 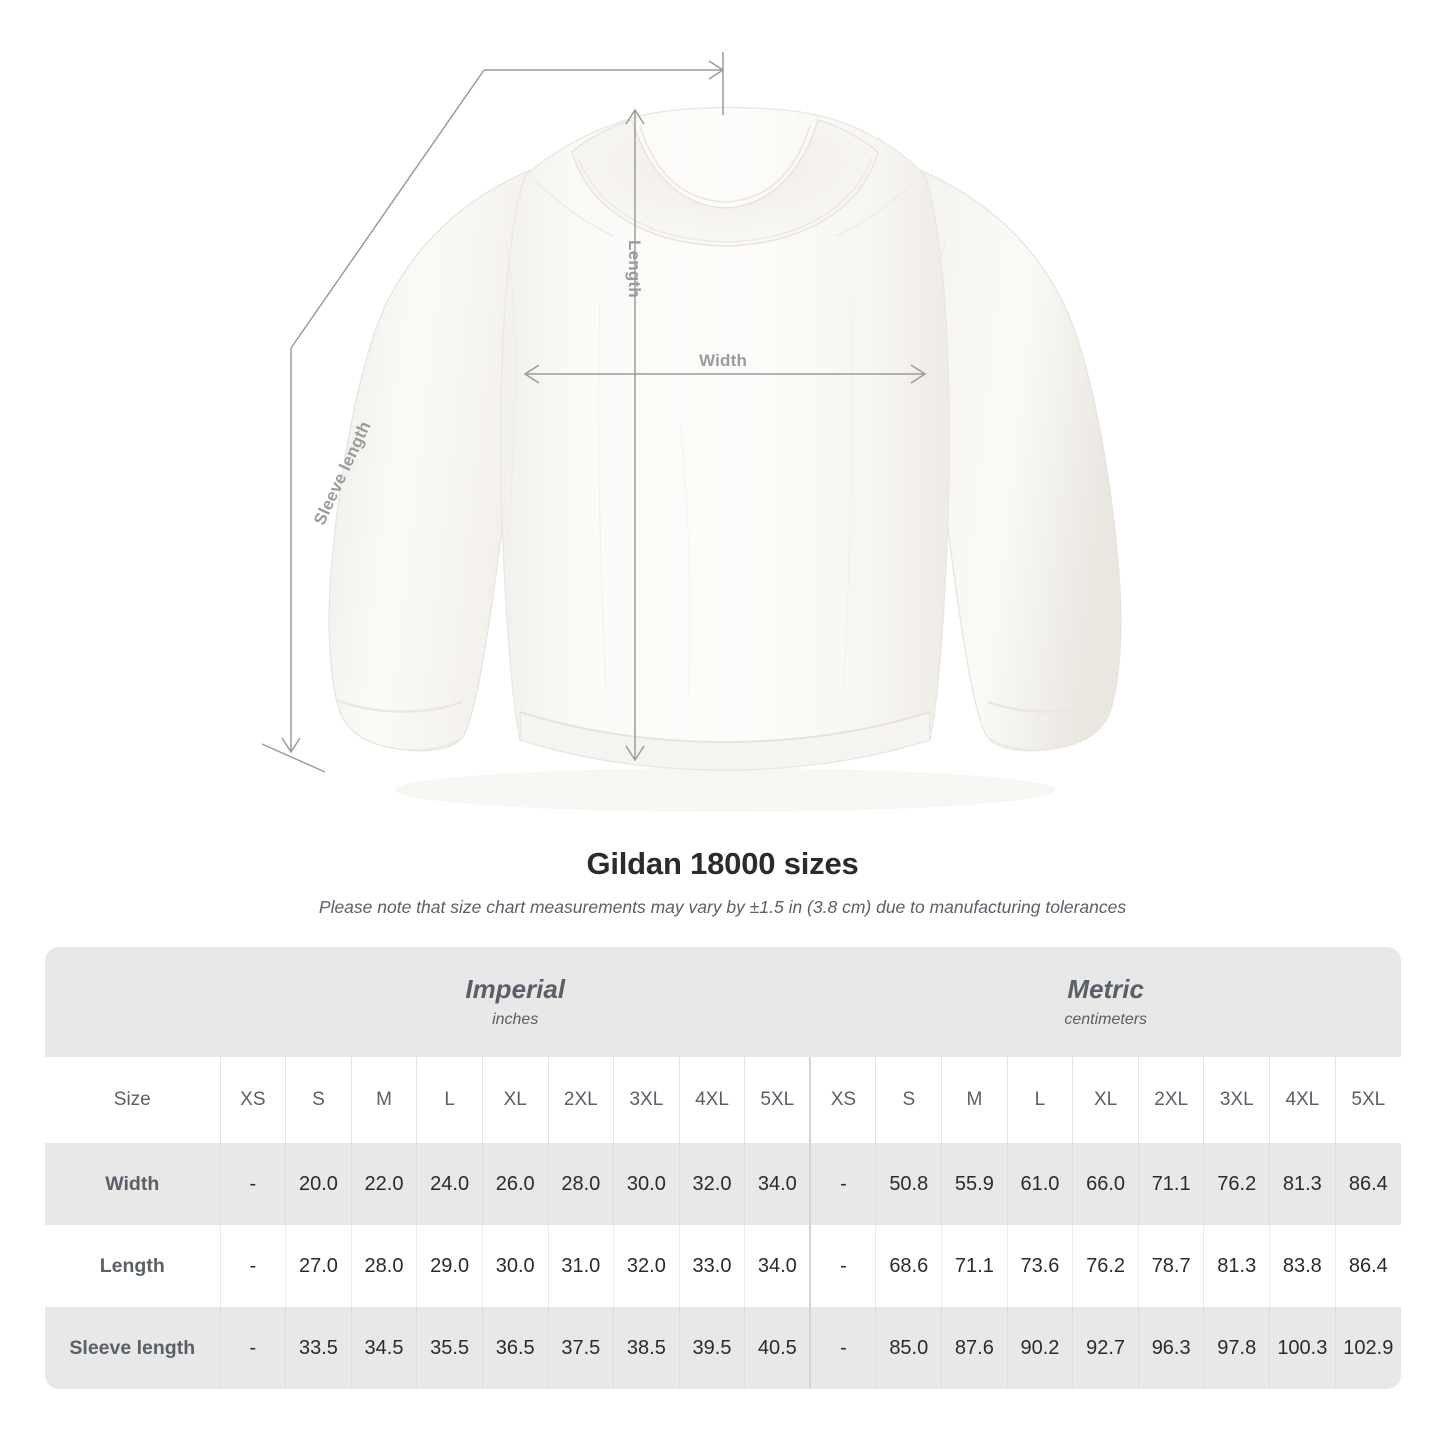 I want to click on row-label-width: Width, so click(x=133, y=1184).